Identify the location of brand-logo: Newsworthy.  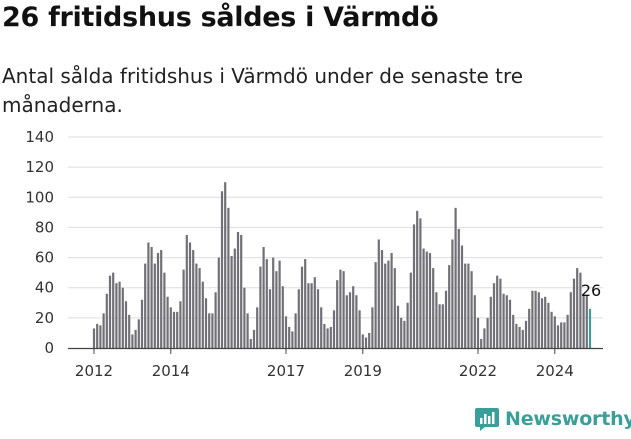
(552, 419).